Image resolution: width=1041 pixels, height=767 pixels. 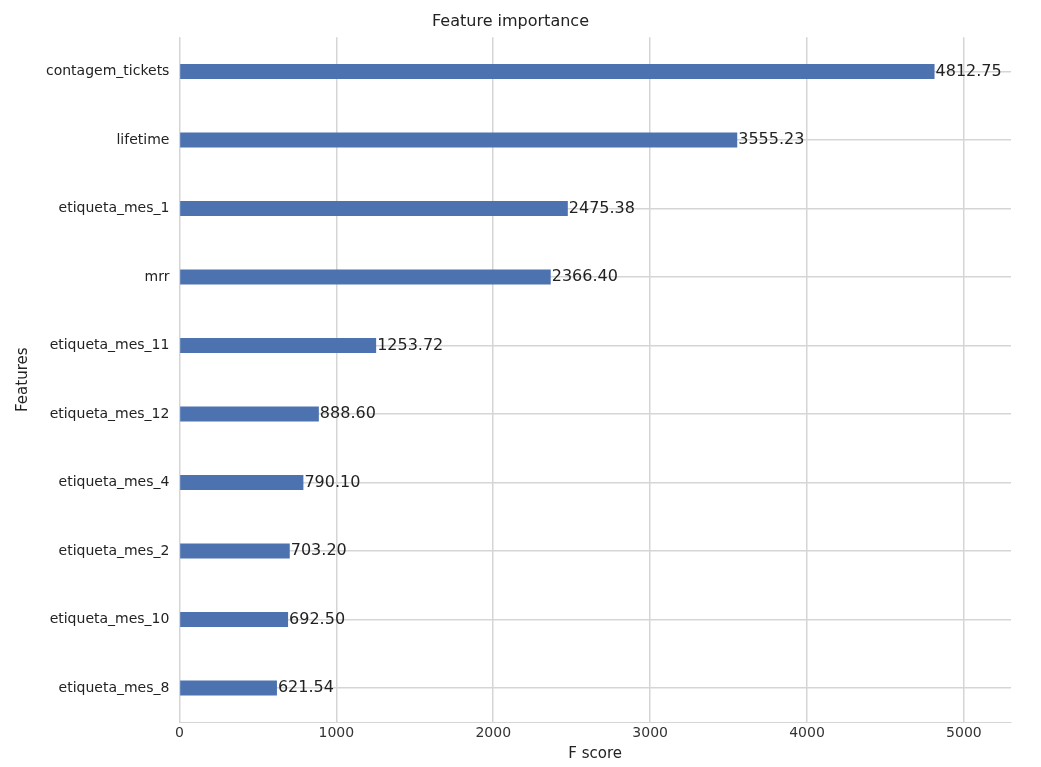 I want to click on y-axis-title: Features, so click(x=21, y=379).